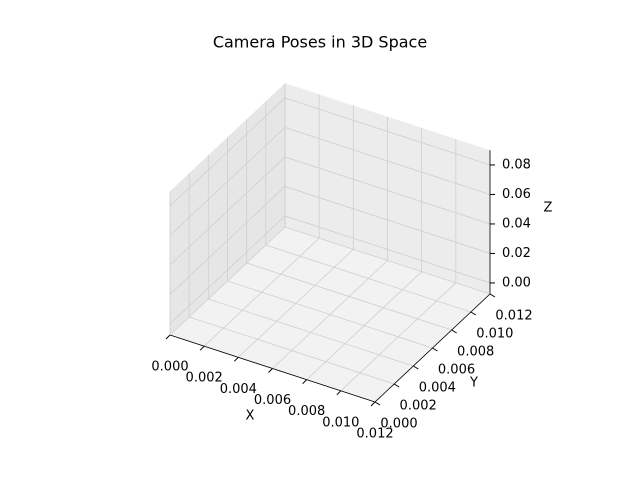  I want to click on x-tick-label: 0.000, so click(169, 367).